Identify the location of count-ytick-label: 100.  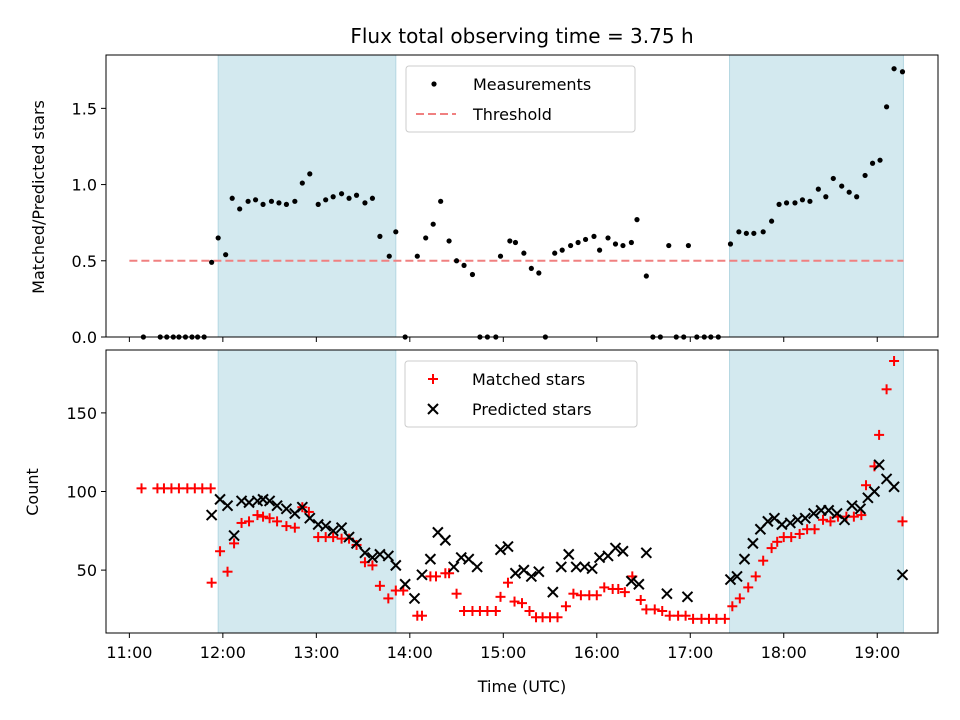
(81, 492).